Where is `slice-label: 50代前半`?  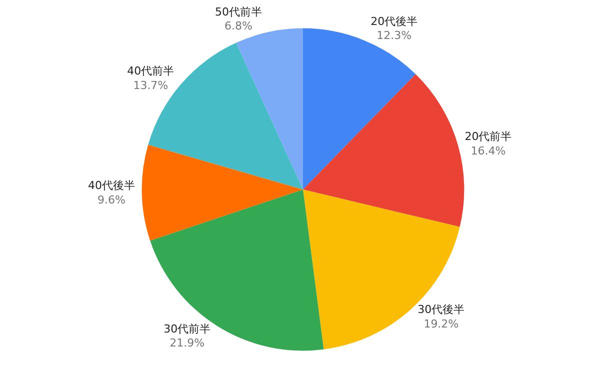
slice-label: 50代前半 is located at coordinates (238, 11).